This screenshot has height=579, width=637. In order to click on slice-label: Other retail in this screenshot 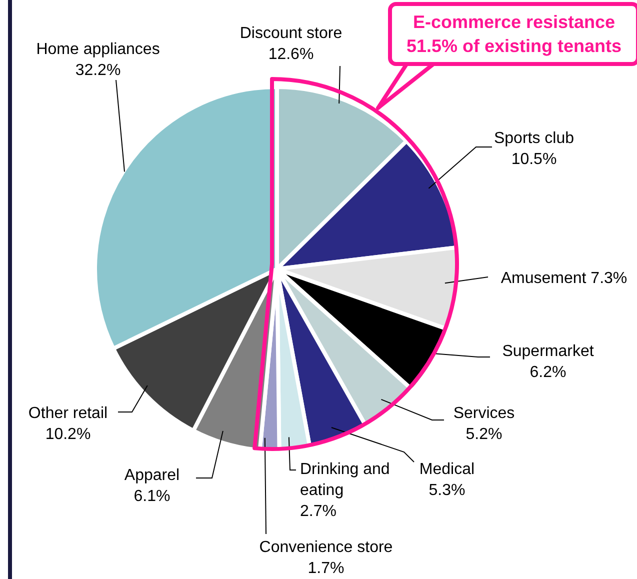, I will do `click(68, 413)`.